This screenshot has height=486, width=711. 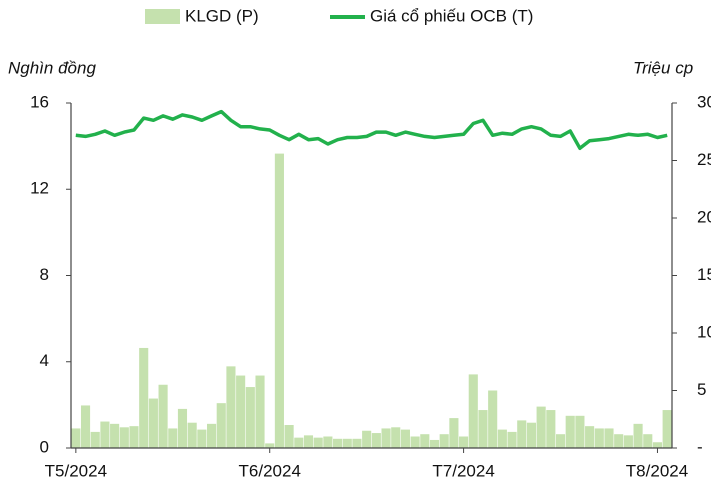 What do you see at coordinates (704, 274) in the screenshot?
I see `y2-tick-label: 15` at bounding box center [704, 274].